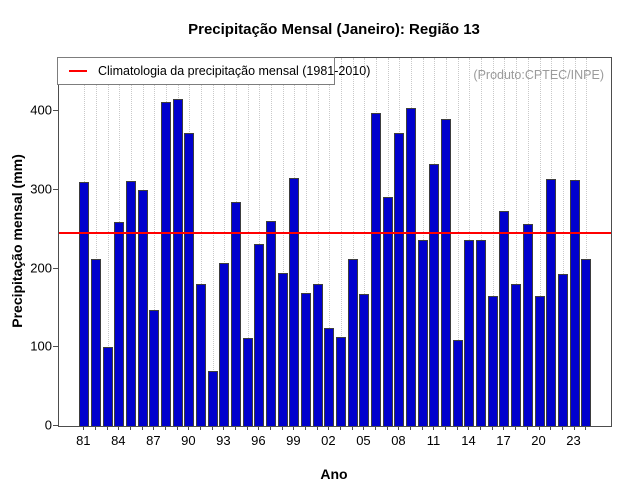 This screenshot has width=640, height=500. Describe the element at coordinates (468, 440) in the screenshot. I see `x-tick-label: 14` at that location.